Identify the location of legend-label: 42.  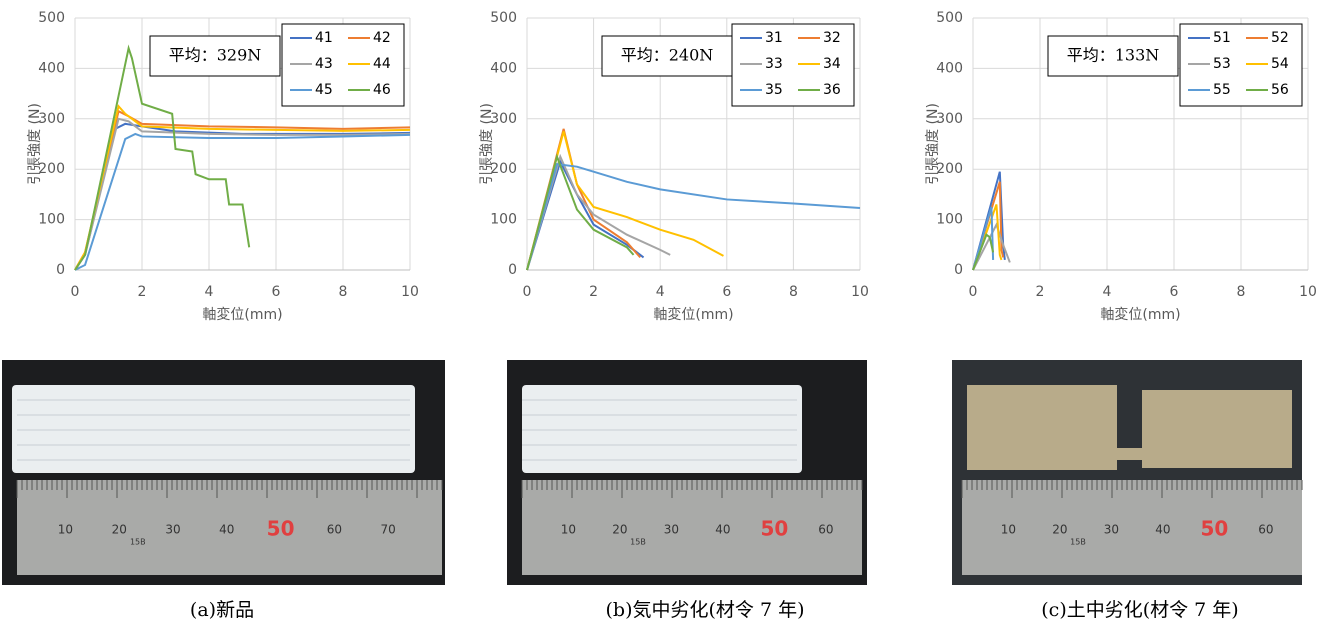
(382, 38).